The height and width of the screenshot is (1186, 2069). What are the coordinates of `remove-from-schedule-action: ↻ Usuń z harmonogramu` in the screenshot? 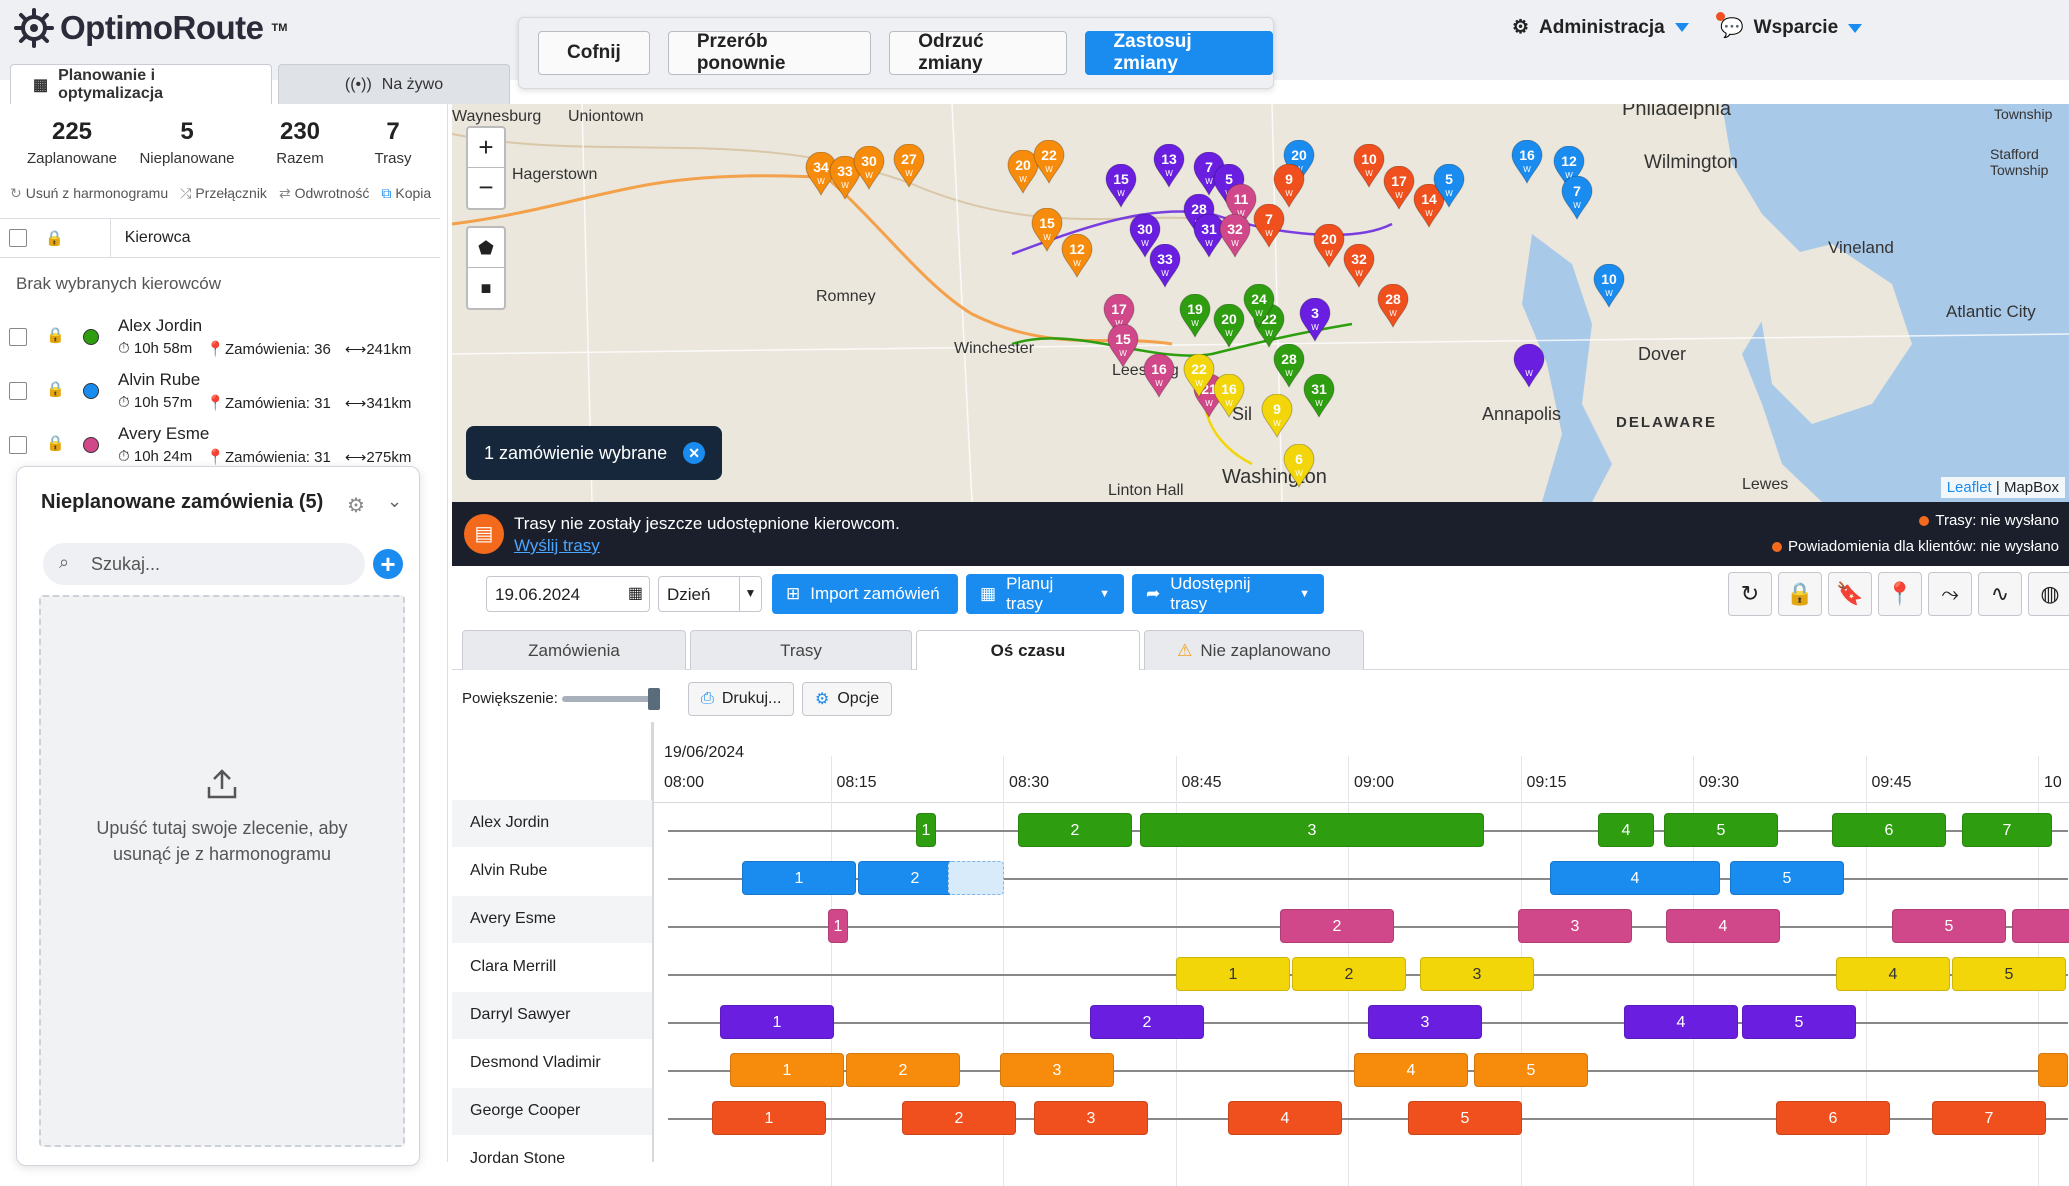 It's located at (89, 193).